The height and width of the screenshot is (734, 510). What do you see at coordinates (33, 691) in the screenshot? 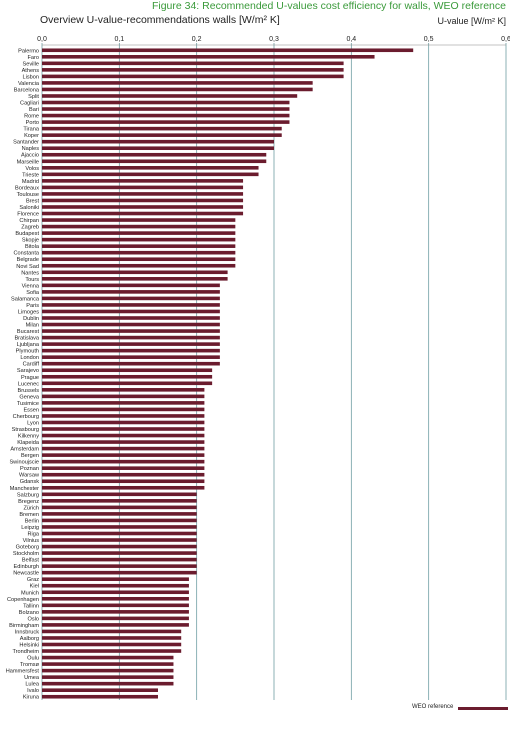
I see `category-label: Ivalo` at bounding box center [33, 691].